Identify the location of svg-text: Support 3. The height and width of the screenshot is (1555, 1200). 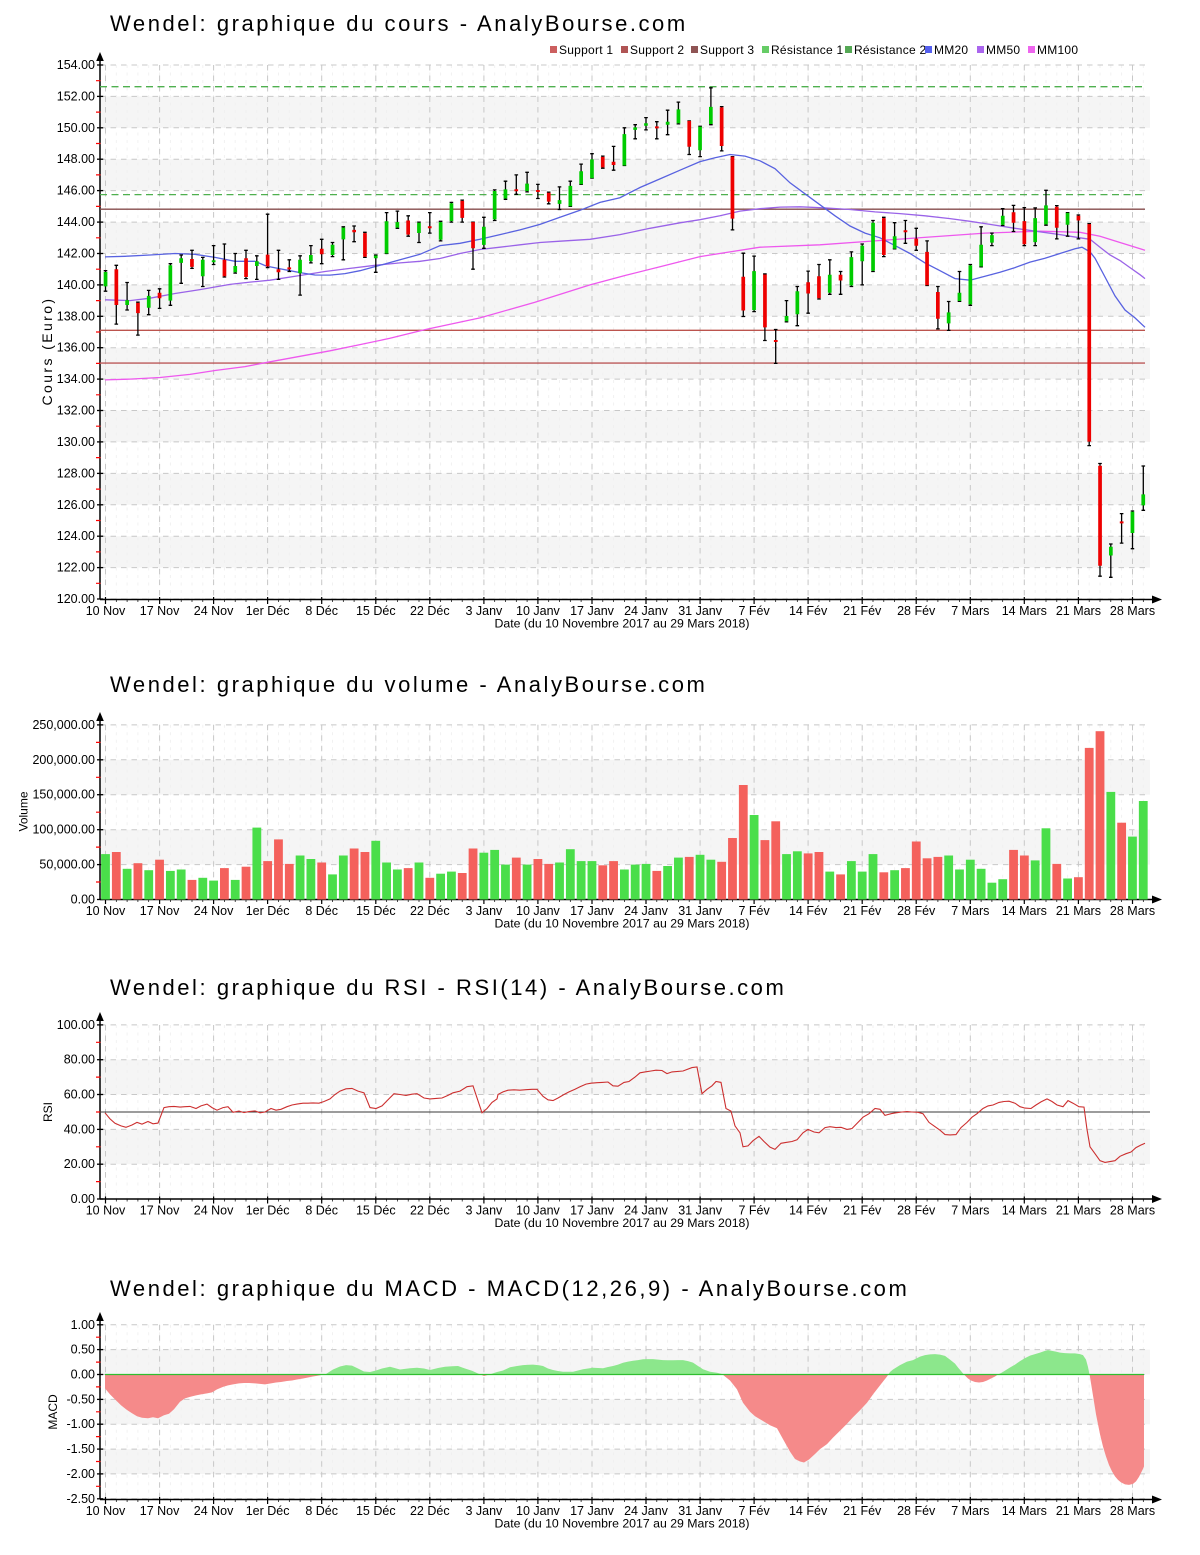
(727, 50).